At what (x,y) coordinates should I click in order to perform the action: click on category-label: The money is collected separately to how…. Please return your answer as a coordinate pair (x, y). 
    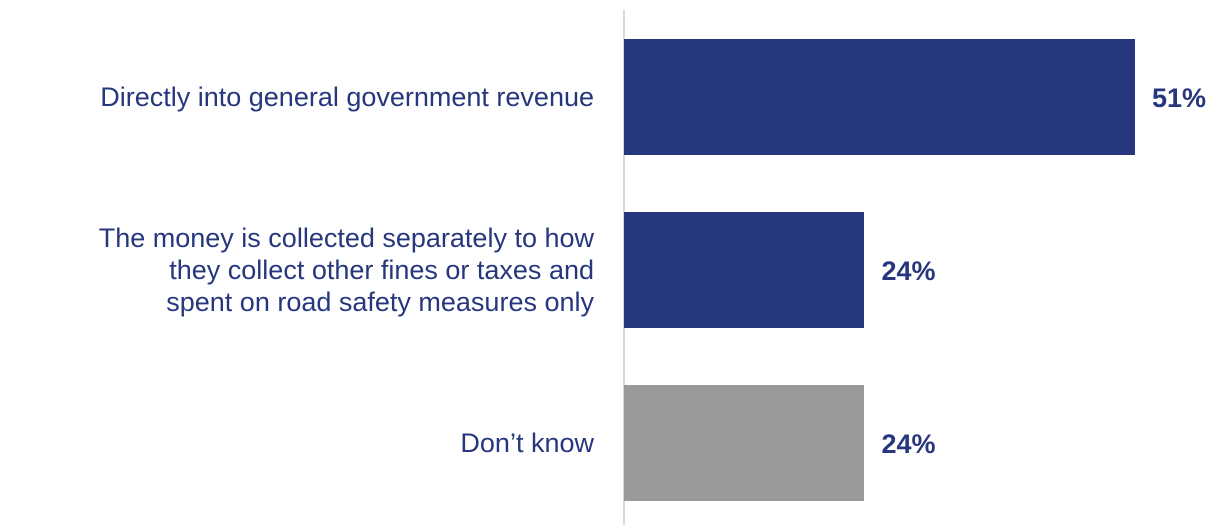
    Looking at the image, I should click on (346, 270).